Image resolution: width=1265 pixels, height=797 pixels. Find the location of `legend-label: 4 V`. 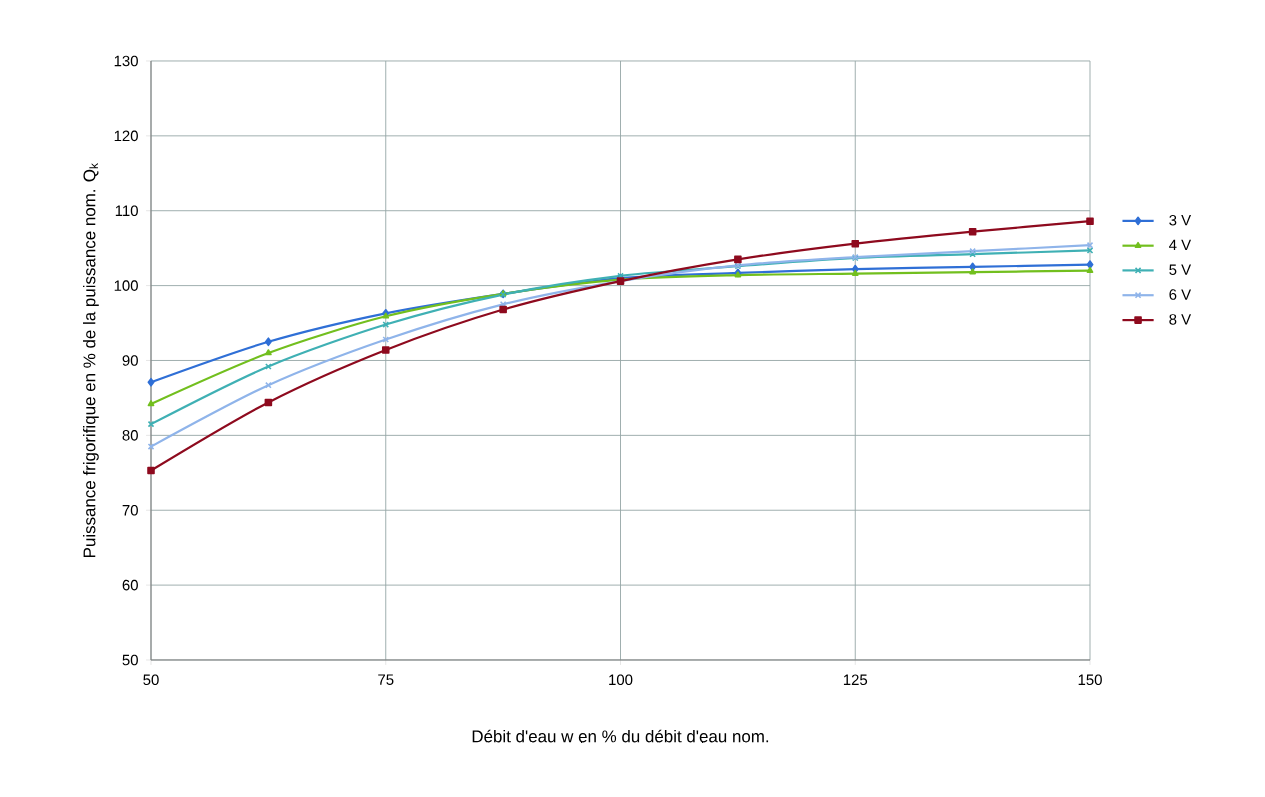

legend-label: 4 V is located at coordinates (1180, 245).